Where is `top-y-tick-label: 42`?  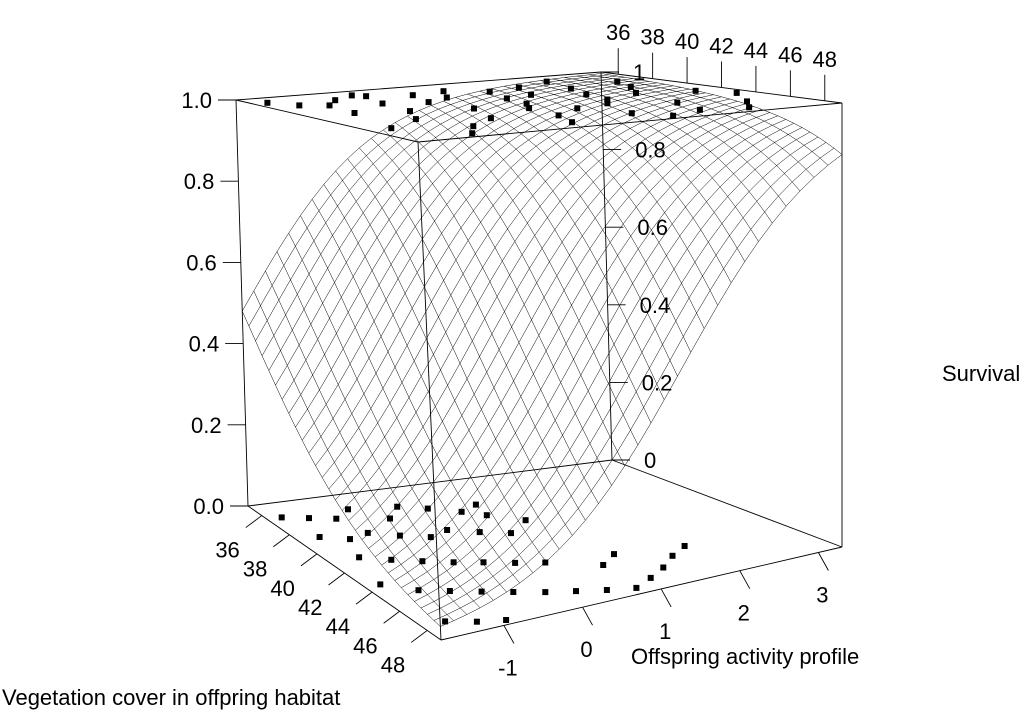 top-y-tick-label: 42 is located at coordinates (721, 46).